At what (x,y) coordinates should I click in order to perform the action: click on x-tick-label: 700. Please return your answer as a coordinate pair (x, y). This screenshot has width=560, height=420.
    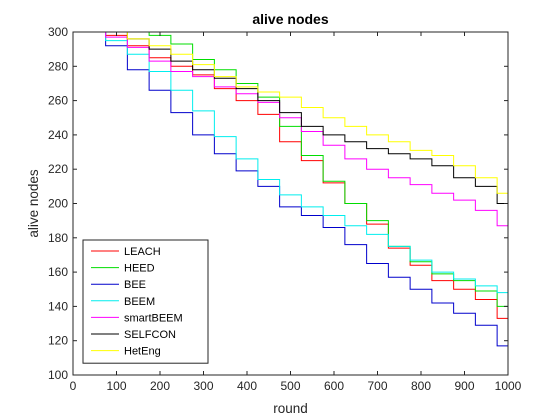
    Looking at the image, I should click on (377, 386).